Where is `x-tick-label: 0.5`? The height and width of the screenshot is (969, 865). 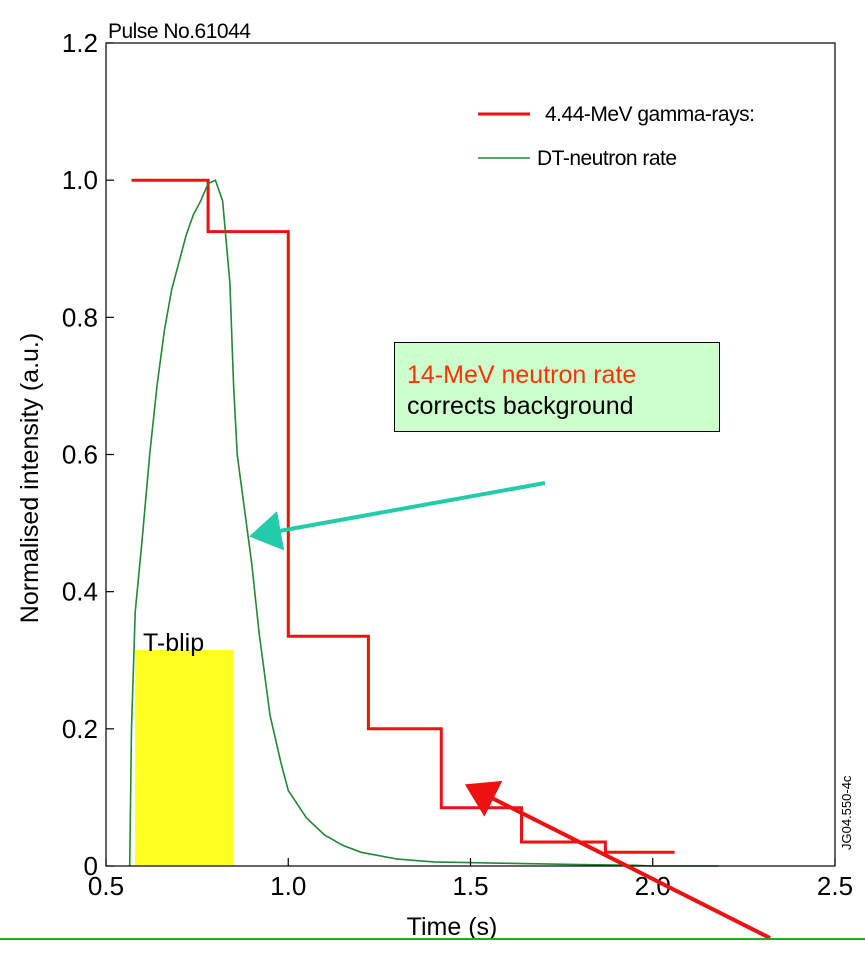
x-tick-label: 0.5 is located at coordinates (106, 886).